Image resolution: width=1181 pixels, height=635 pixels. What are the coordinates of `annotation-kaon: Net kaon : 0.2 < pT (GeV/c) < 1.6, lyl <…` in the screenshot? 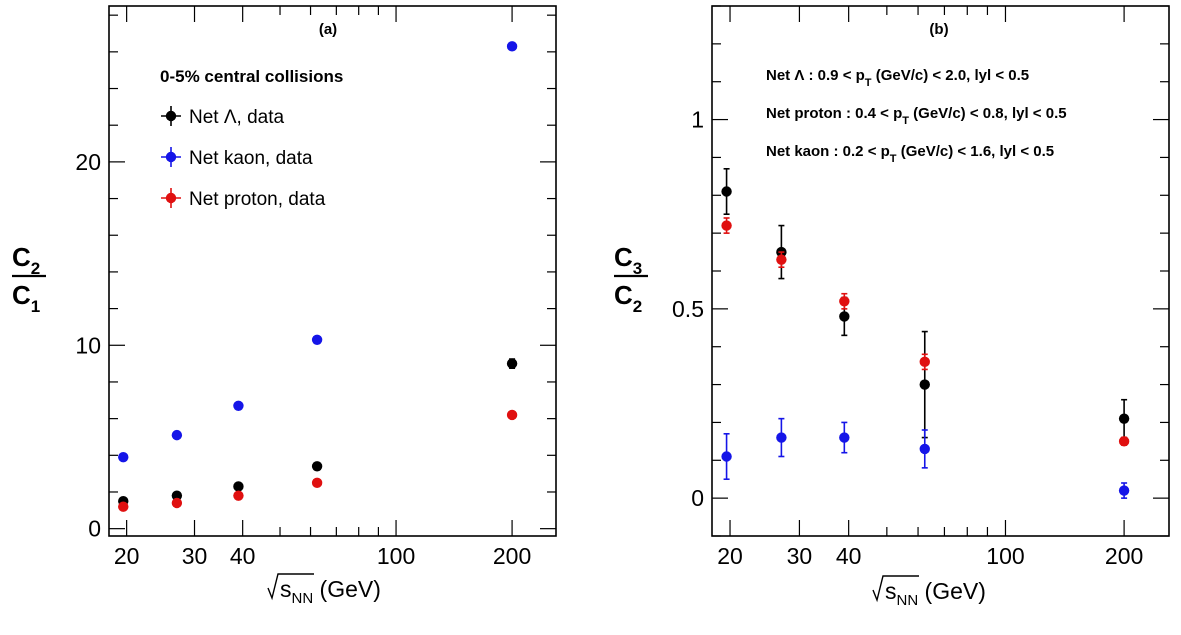 It's located at (910, 154).